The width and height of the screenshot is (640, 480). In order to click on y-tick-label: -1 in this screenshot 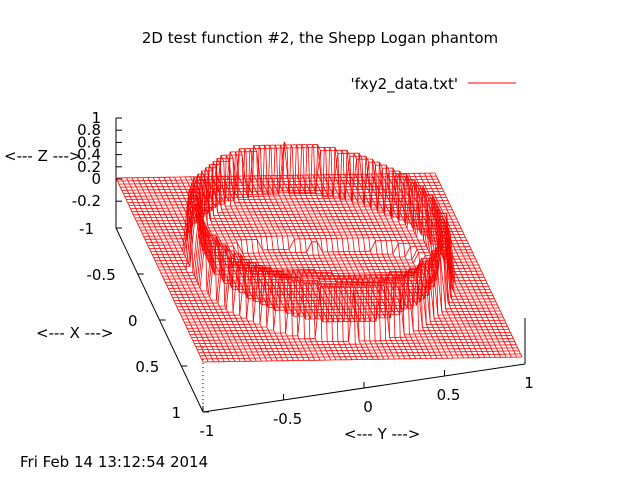, I will do `click(207, 431)`.